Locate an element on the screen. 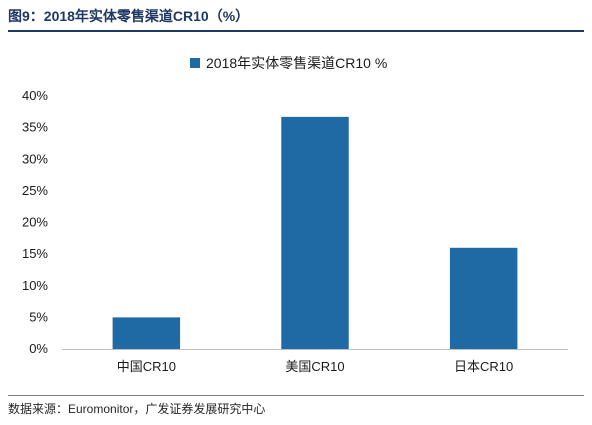 Image resolution: width=592 pixels, height=425 pixels. x-category-label: 中国CR10 is located at coordinates (146, 366).